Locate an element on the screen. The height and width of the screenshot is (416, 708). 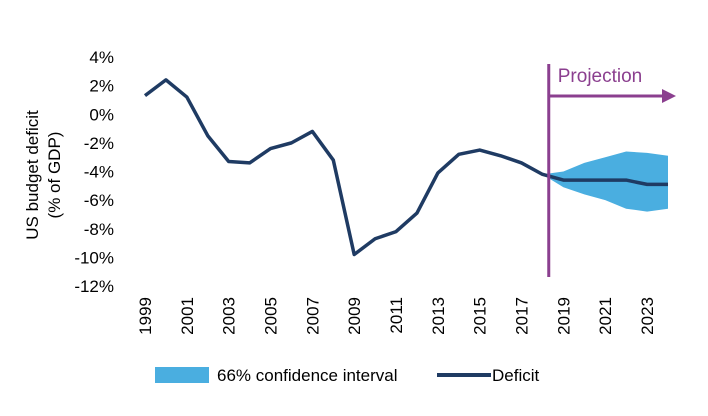
y-tick-label: -6% is located at coordinates (99, 200).